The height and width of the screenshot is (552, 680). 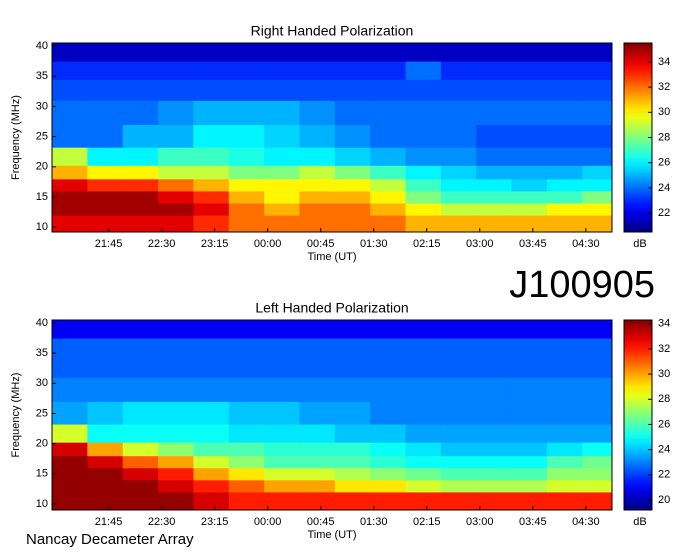 I want to click on colorbar, so click(x=638, y=137).